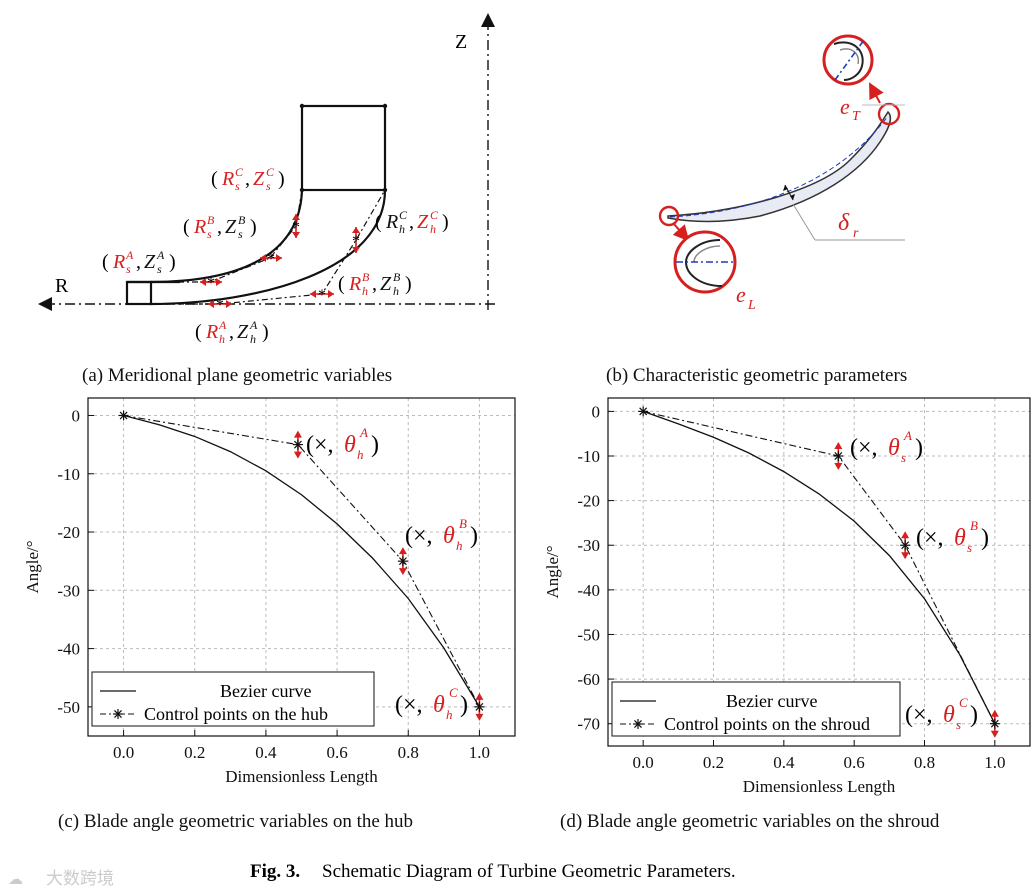 This screenshot has width=1035, height=896. What do you see at coordinates (237, 375) in the screenshot?
I see `panel-a-caption: (a) Meridional plane geometric variables` at bounding box center [237, 375].